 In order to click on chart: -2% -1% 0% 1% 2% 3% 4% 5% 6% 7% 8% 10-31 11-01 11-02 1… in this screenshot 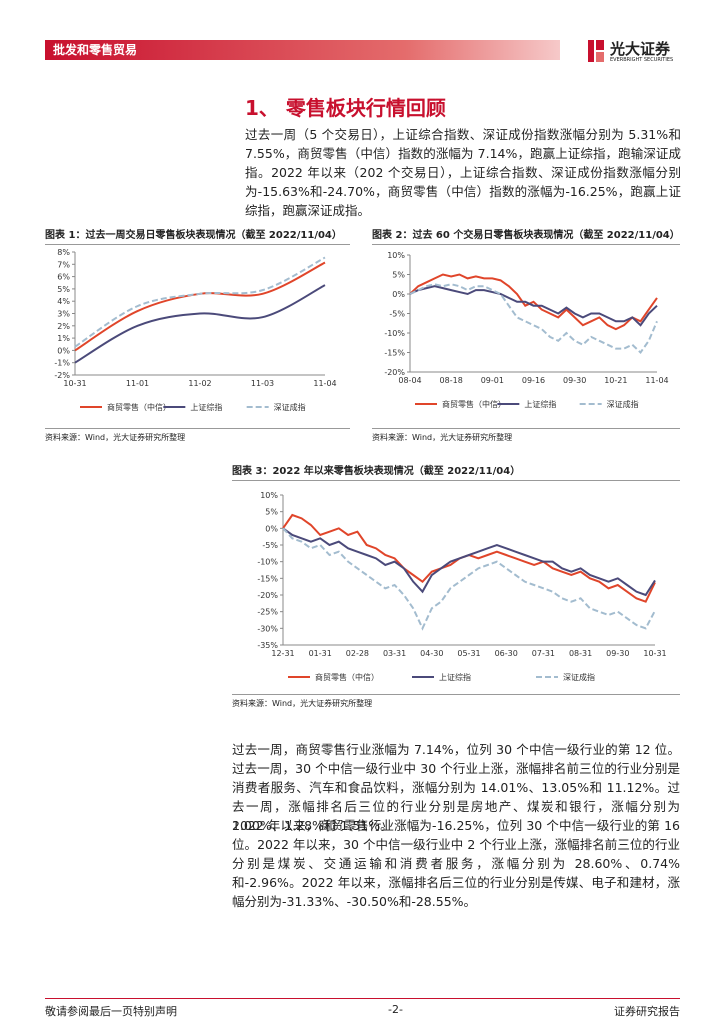, I will do `click(195, 330)`.